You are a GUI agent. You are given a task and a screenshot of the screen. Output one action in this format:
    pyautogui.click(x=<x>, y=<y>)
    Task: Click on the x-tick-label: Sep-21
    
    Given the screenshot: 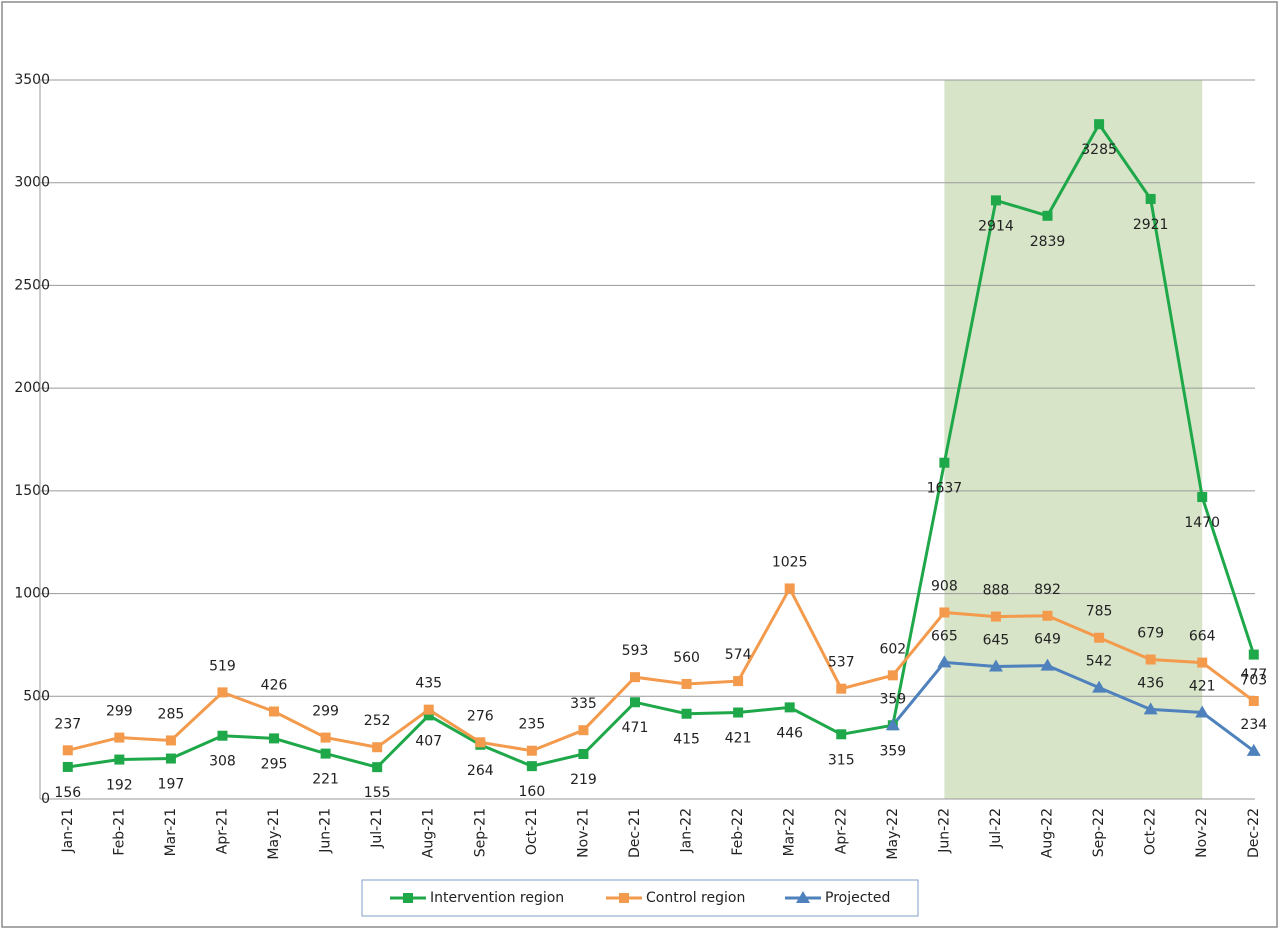 What is the action you would take?
    pyautogui.click(x=480, y=832)
    